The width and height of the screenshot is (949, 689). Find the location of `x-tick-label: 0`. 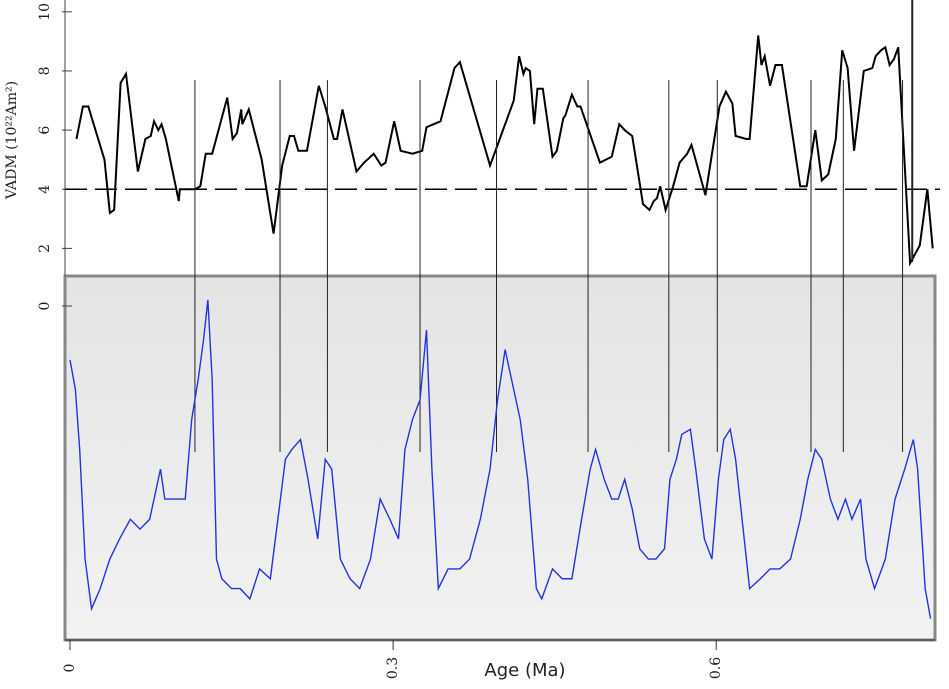

x-tick-label: 0 is located at coordinates (70, 668).